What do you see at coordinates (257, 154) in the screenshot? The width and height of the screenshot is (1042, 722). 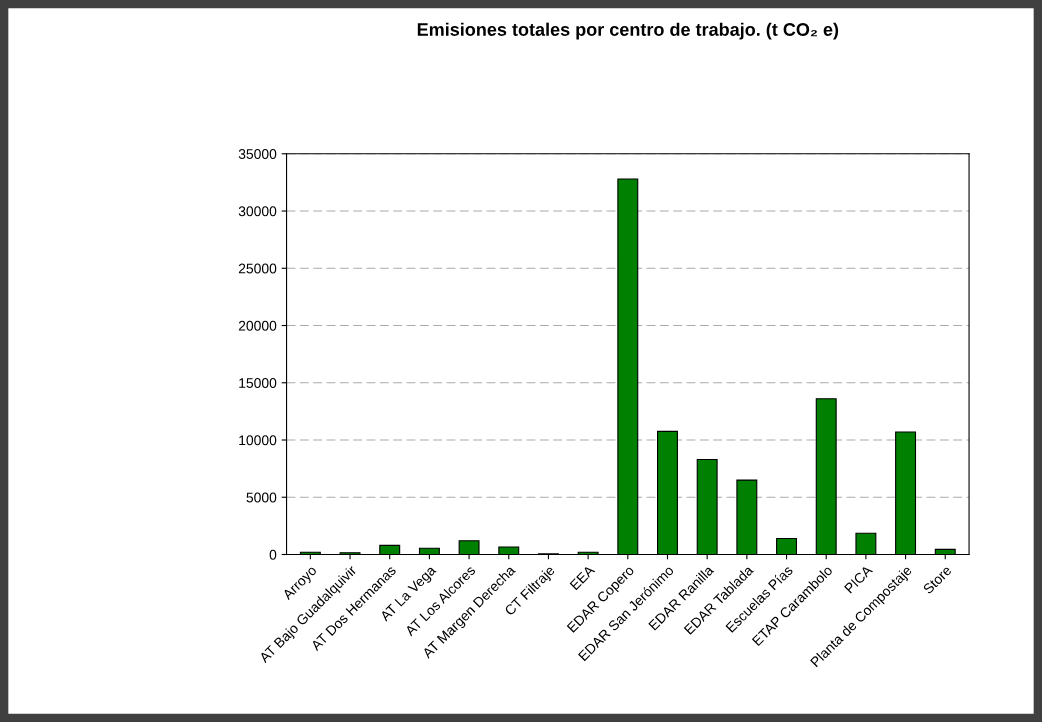 I see `y-tick-label: 35000` at bounding box center [257, 154].